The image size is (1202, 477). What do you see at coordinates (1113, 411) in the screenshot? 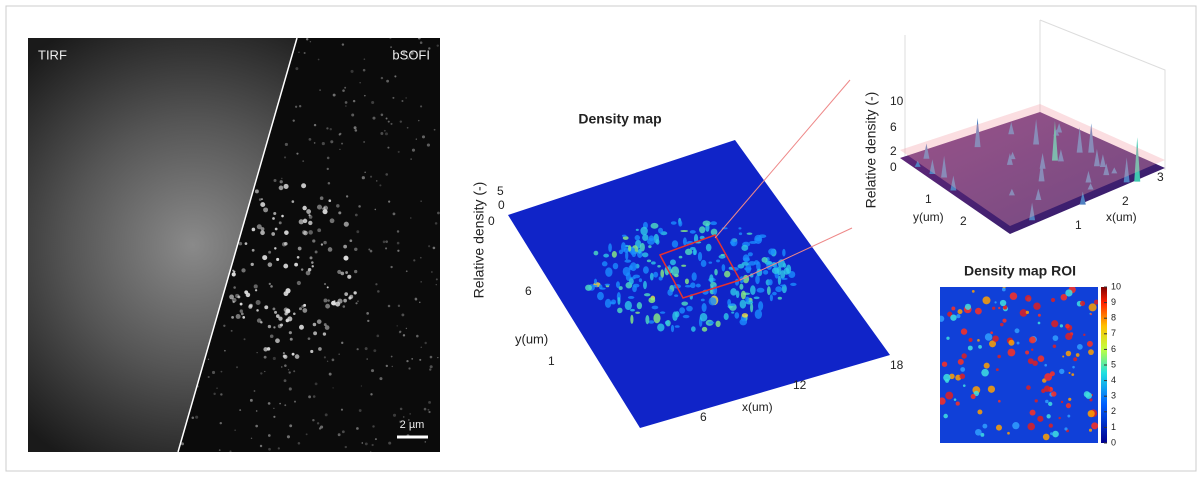
I see `colorbar-label: 2` at bounding box center [1113, 411].